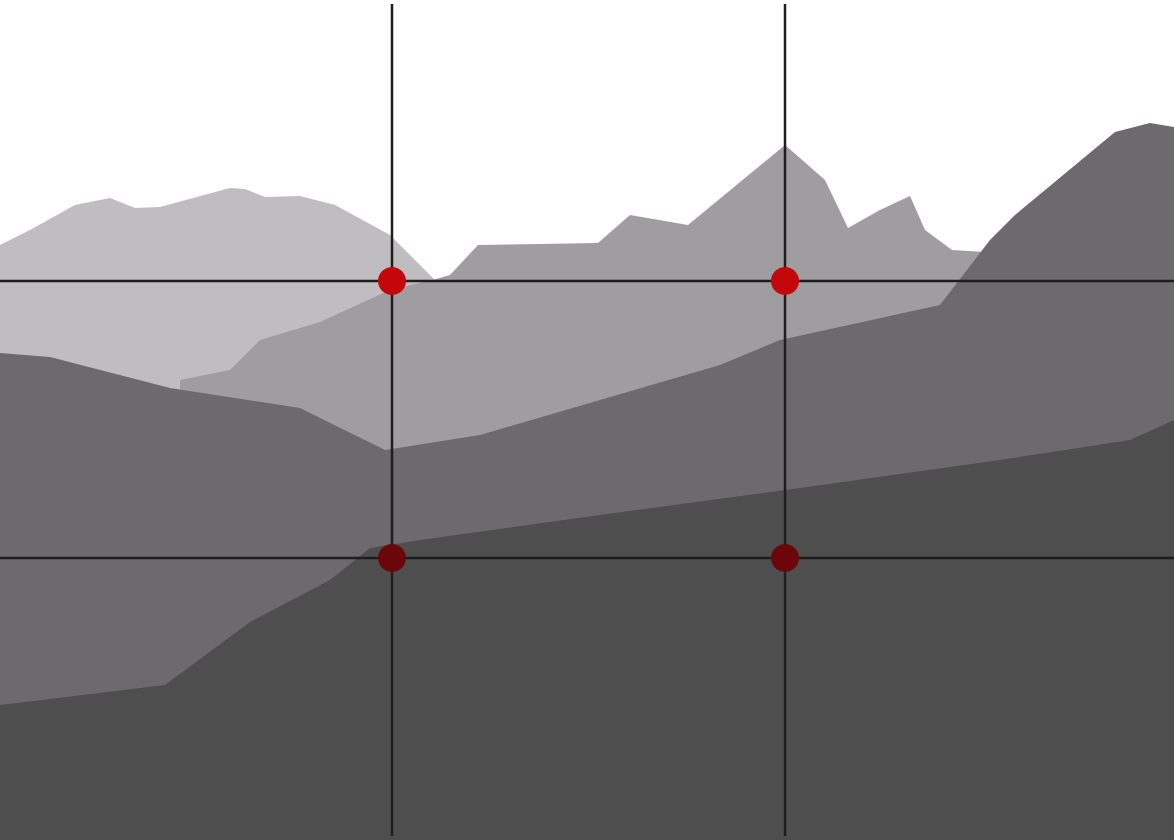 The height and width of the screenshot is (840, 1174). What do you see at coordinates (785, 558) in the screenshot?
I see `intersection-point-bottom-right` at bounding box center [785, 558].